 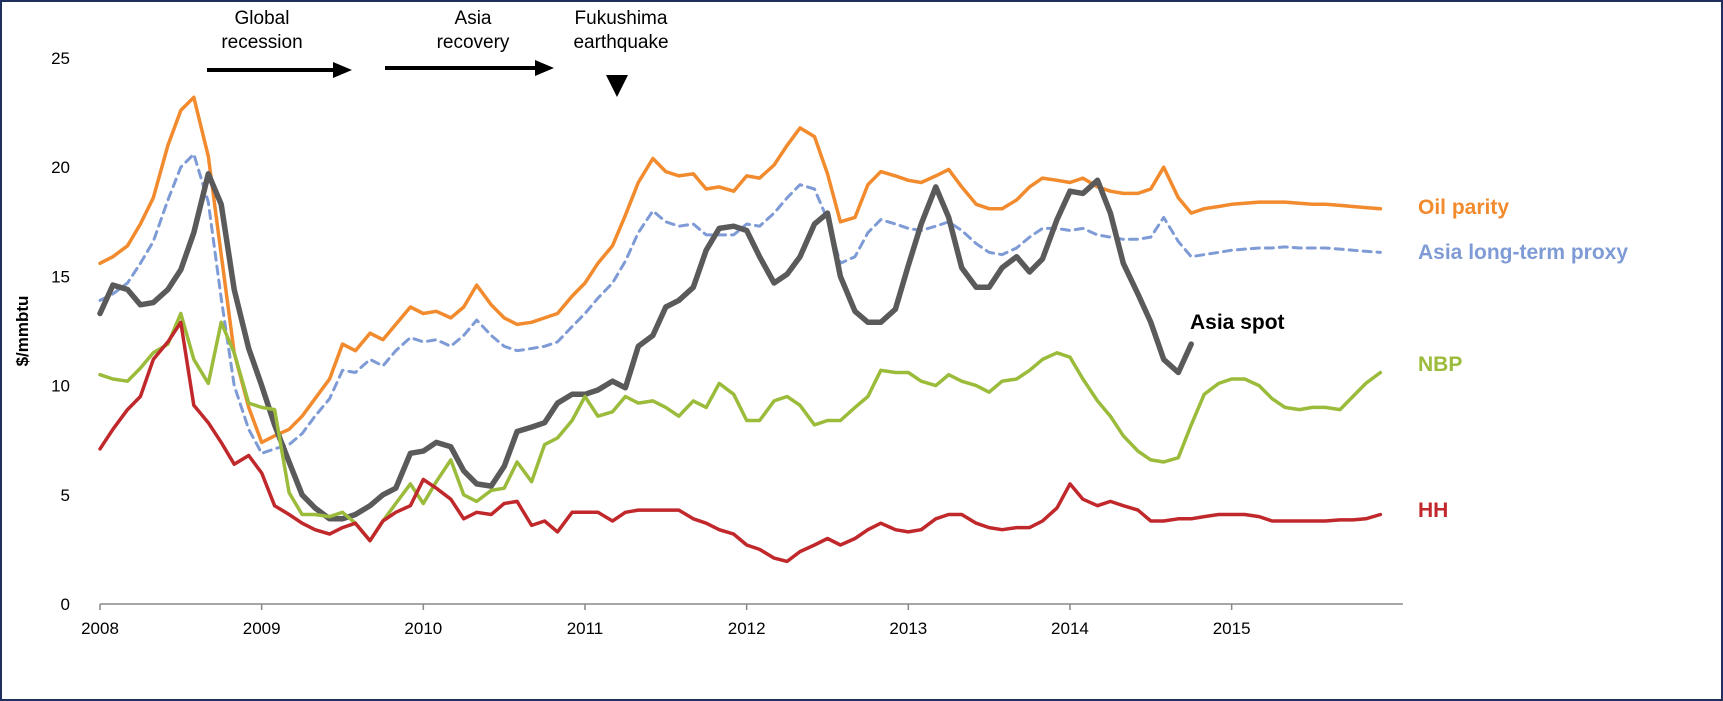 What do you see at coordinates (1463, 207) in the screenshot?
I see `series-label: Oil parity` at bounding box center [1463, 207].